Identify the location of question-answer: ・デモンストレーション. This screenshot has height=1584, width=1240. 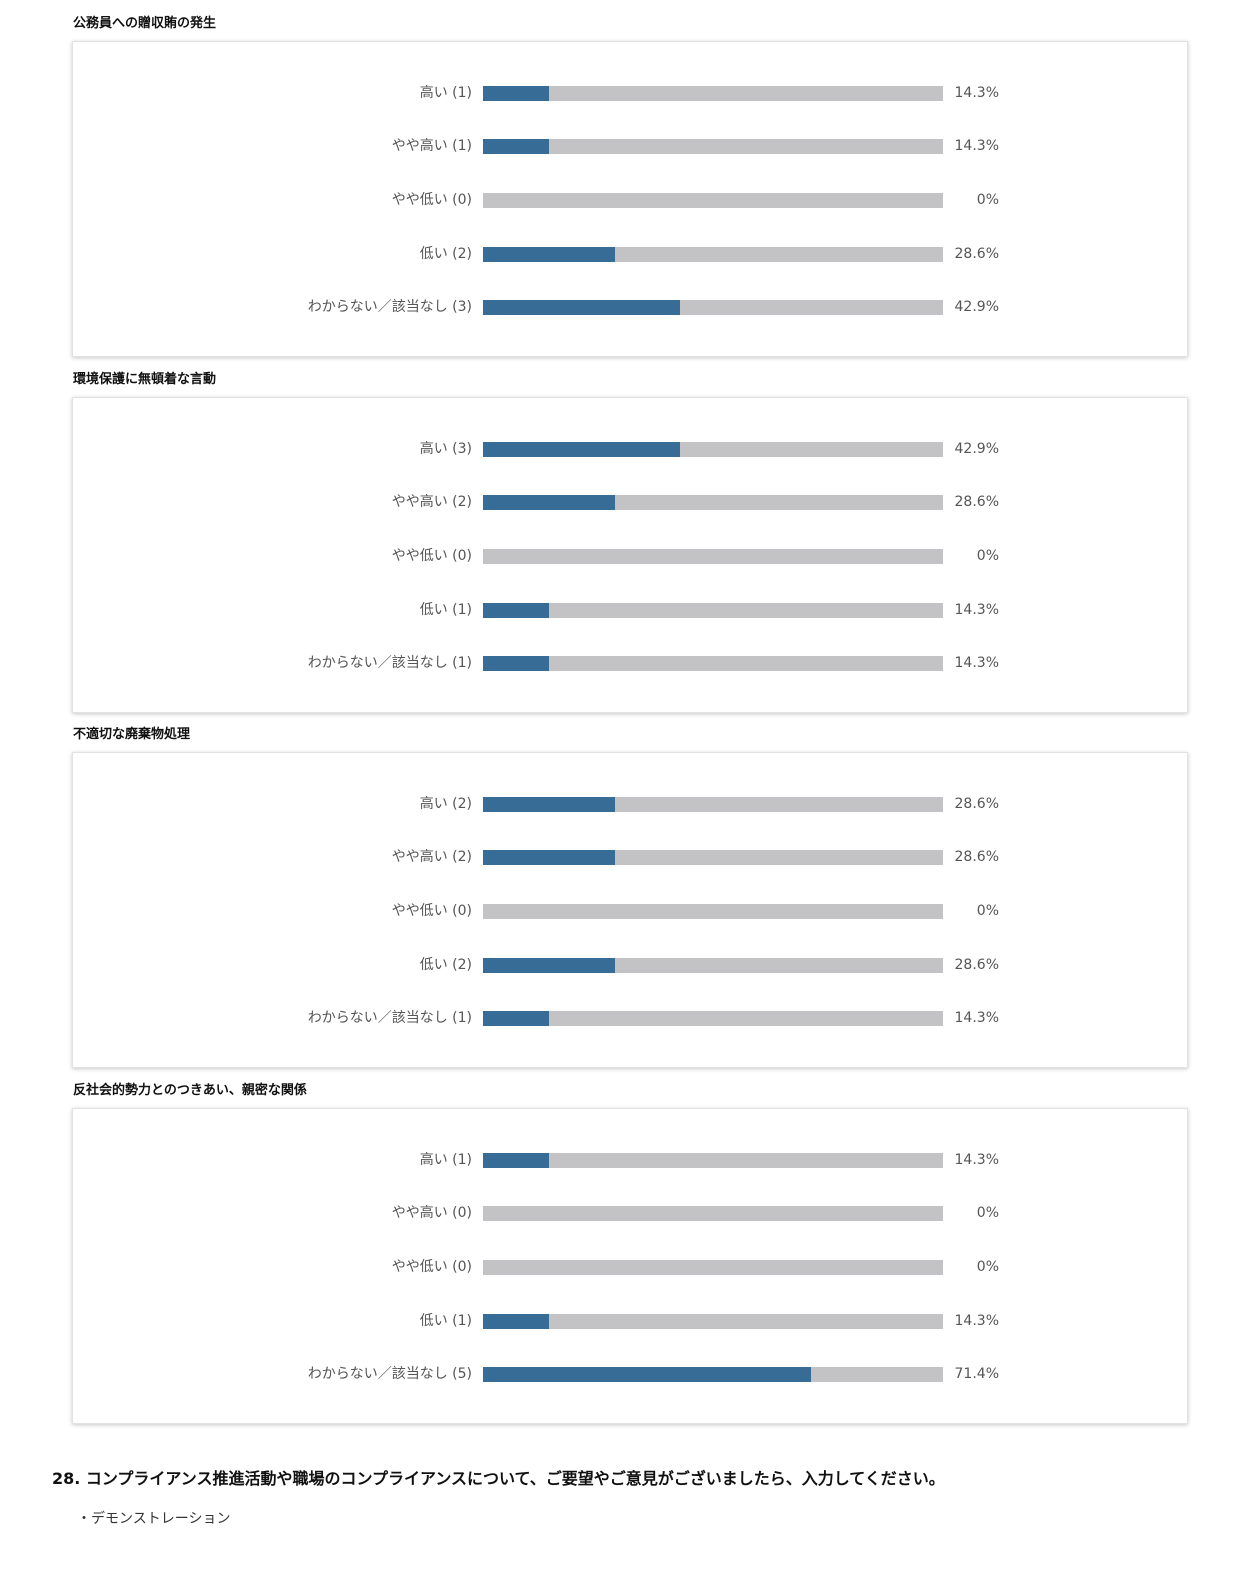
(154, 1519).